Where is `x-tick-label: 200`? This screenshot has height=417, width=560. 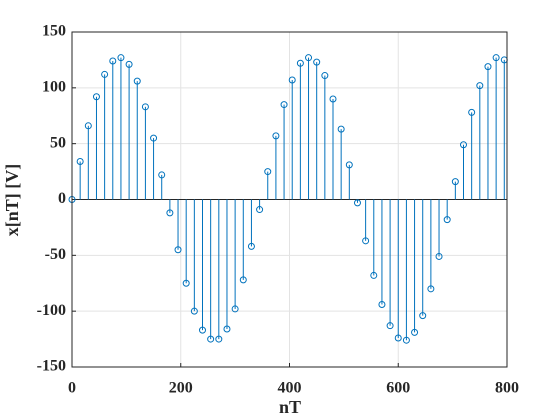
x-tick-label: 200 is located at coordinates (181, 388).